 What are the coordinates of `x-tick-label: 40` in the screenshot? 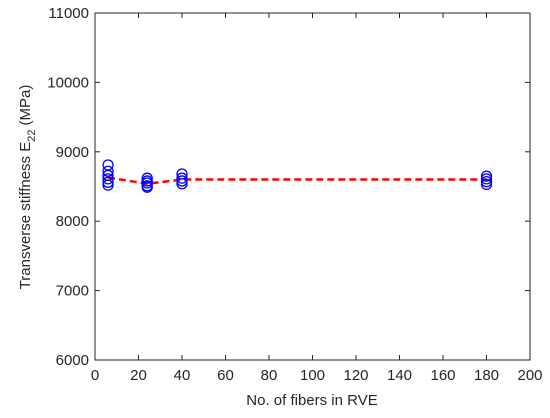 It's located at (182, 375).